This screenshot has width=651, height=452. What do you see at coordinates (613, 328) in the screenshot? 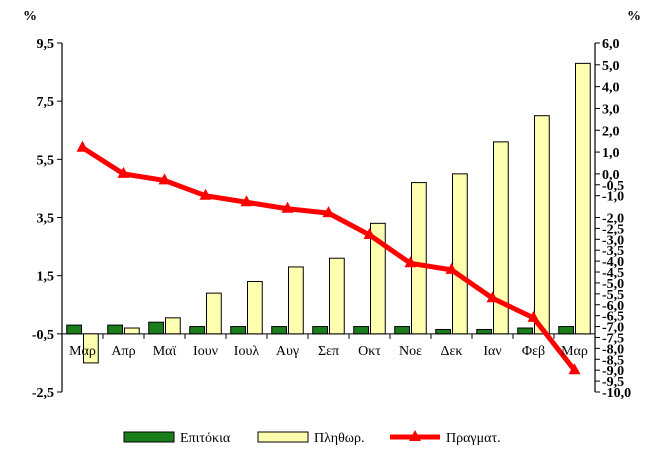
I see `right-tick-label: -7,0` at bounding box center [613, 328].